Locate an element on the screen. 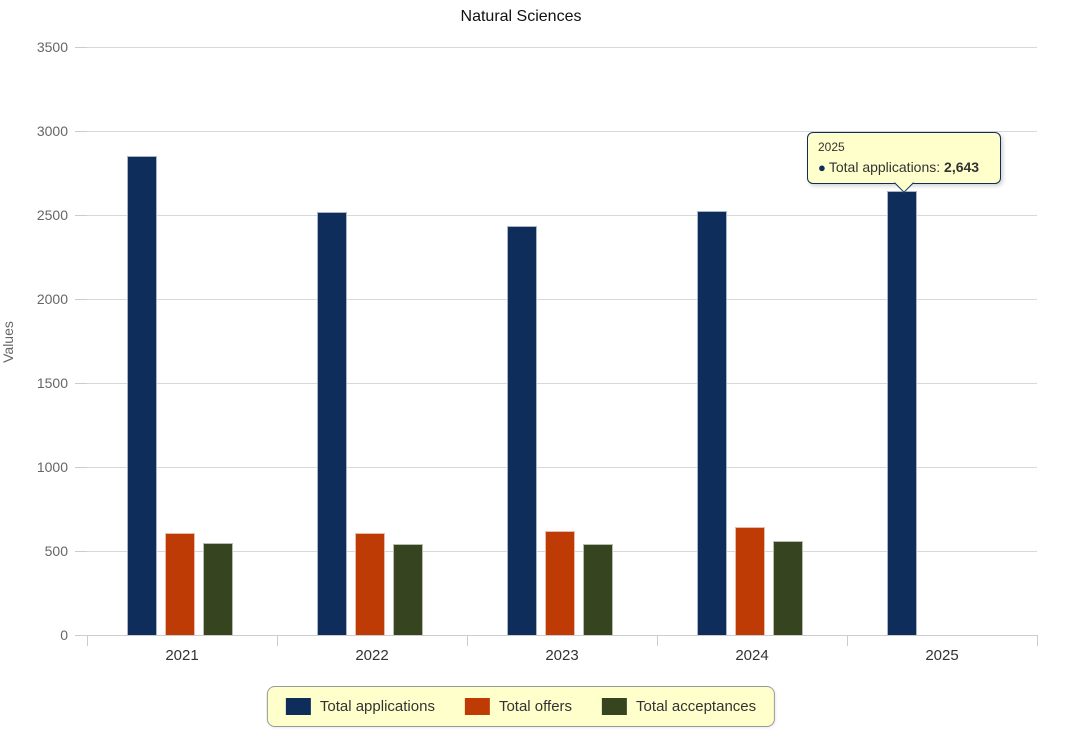 This screenshot has width=1067, height=739. bar-2024-total-acceptances is located at coordinates (788, 587).